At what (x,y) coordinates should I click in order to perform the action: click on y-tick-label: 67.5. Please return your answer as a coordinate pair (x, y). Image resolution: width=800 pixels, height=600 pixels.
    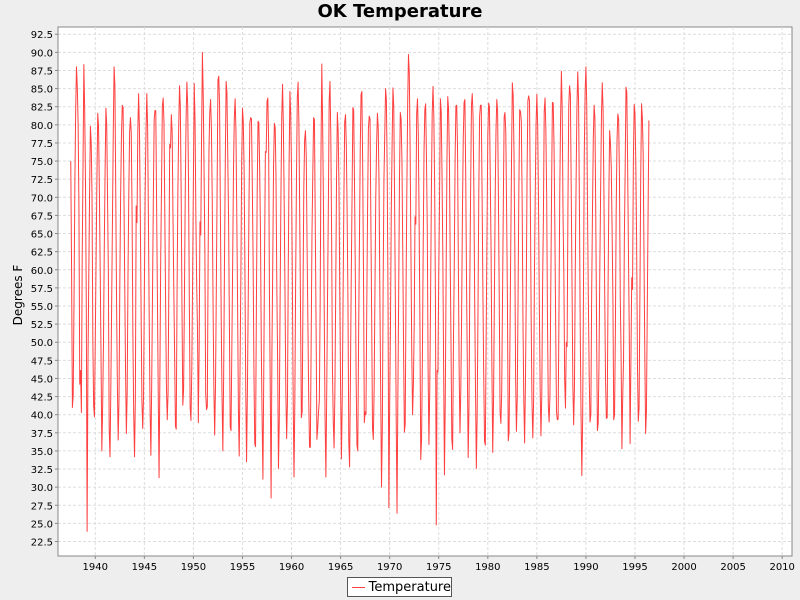
    Looking at the image, I should click on (42, 216).